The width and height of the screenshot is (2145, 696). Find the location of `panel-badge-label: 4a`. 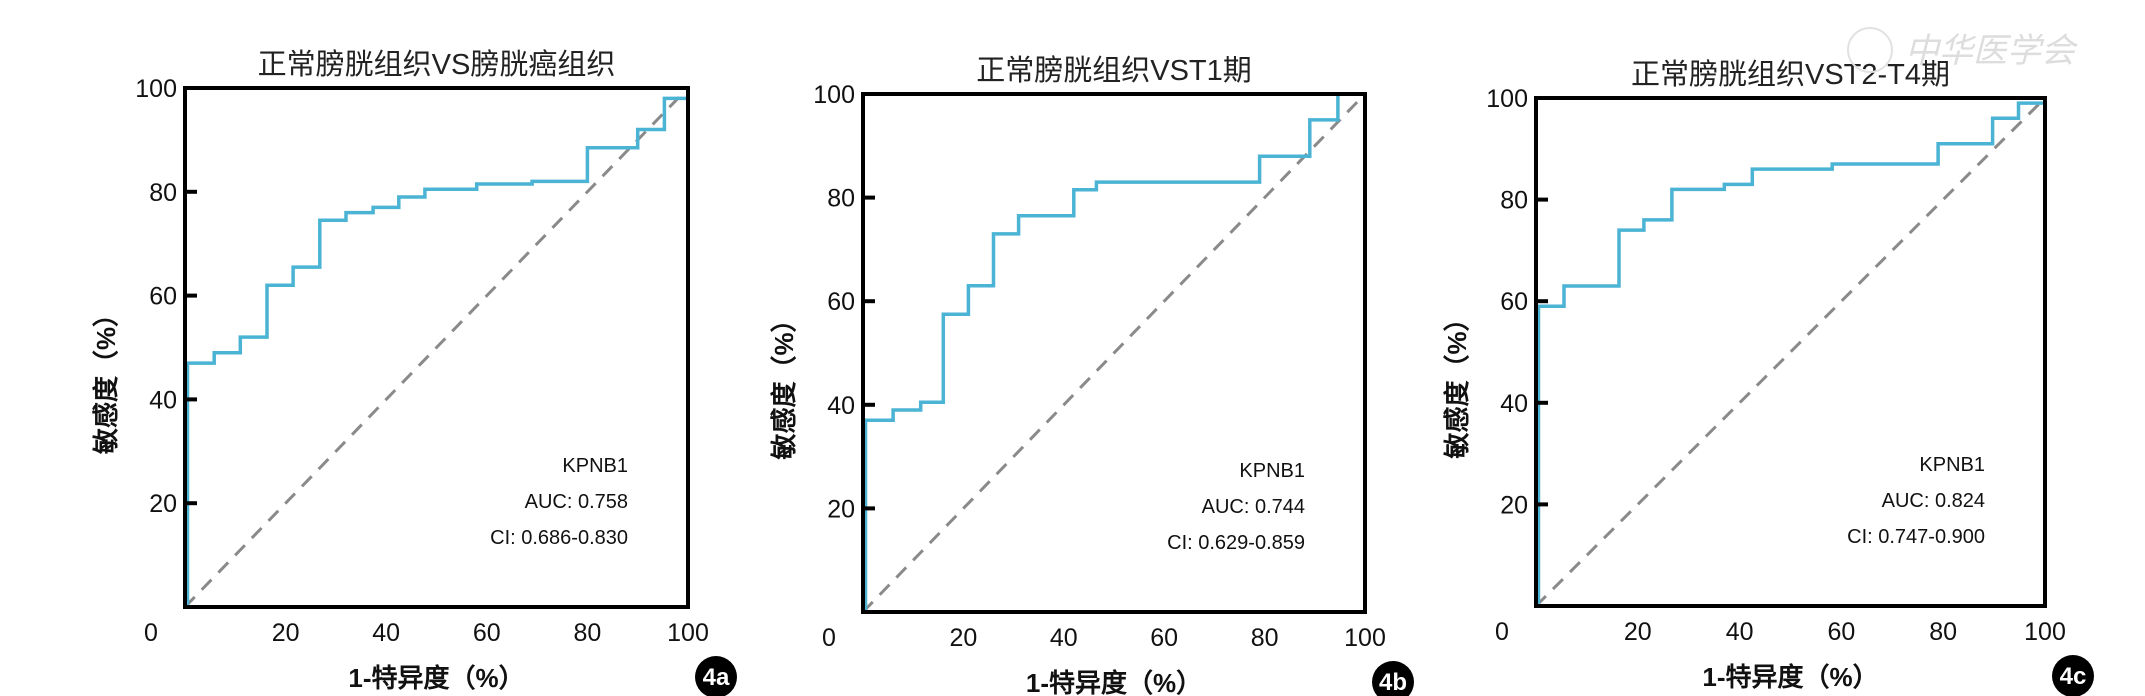

panel-badge-label: 4a is located at coordinates (716, 677).